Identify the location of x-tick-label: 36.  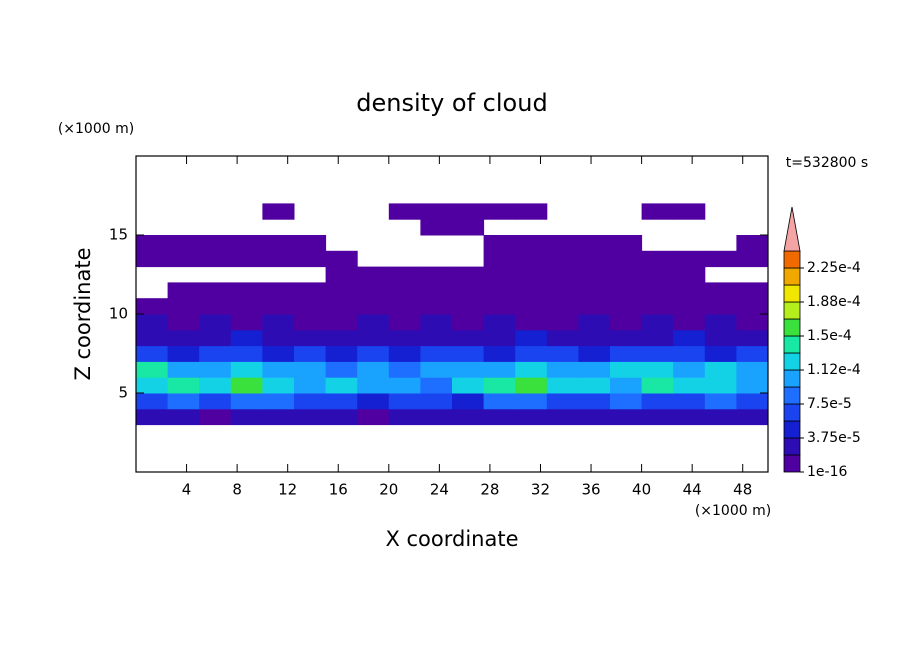
(590, 490).